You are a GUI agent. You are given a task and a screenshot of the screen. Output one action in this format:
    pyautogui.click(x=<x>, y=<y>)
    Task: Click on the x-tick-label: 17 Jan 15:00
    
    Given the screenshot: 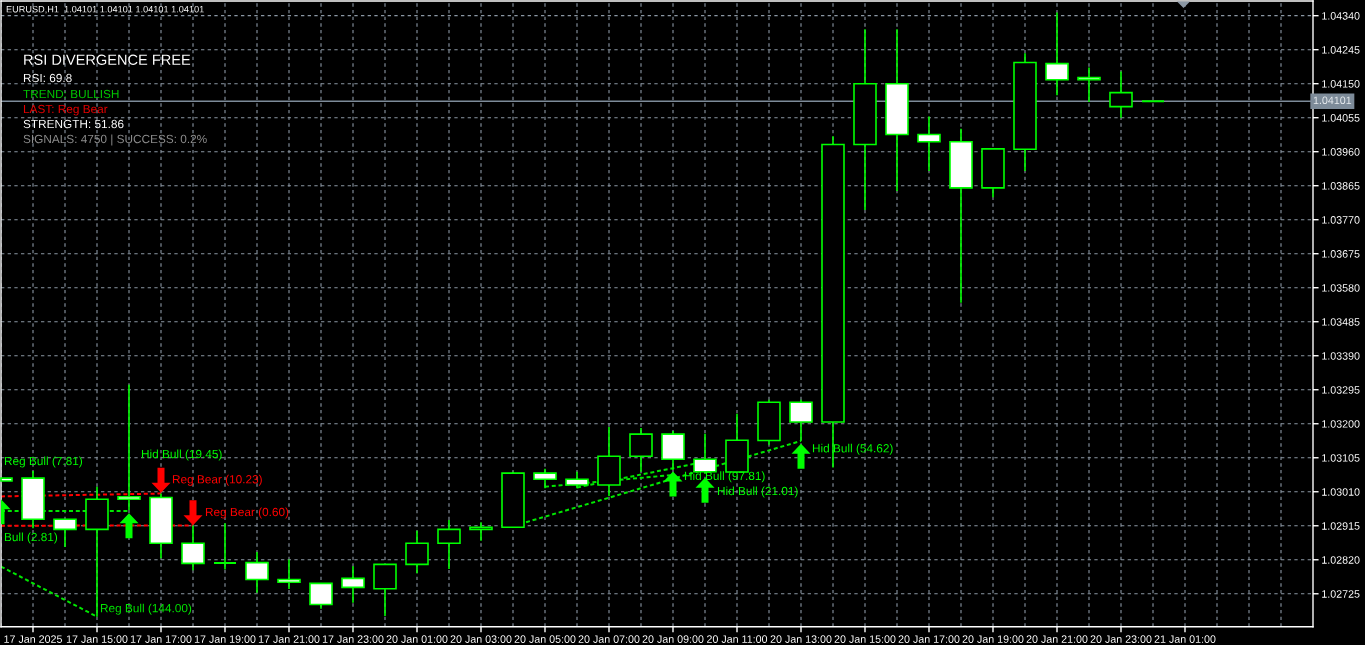 What is the action you would take?
    pyautogui.click(x=97, y=639)
    